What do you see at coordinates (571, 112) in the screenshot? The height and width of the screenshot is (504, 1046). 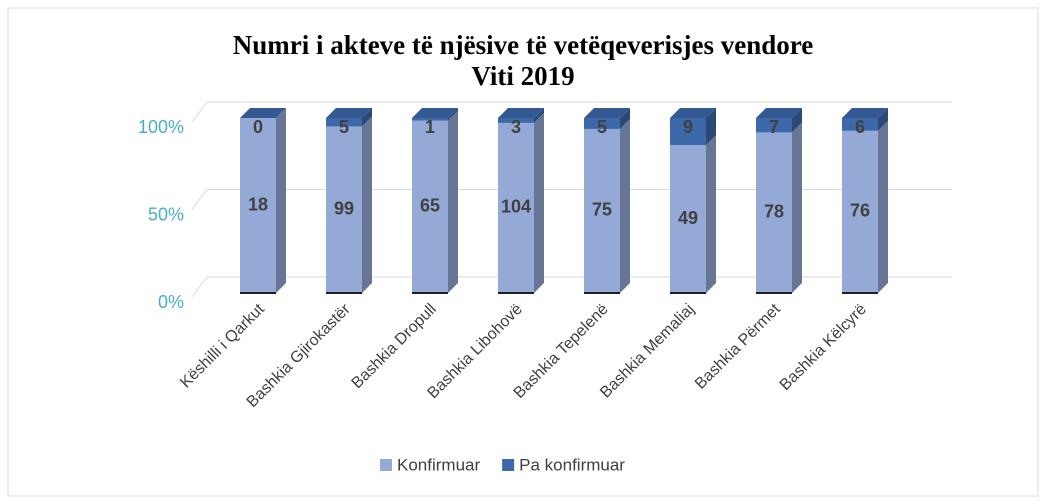 I see `grid-line` at bounding box center [571, 112].